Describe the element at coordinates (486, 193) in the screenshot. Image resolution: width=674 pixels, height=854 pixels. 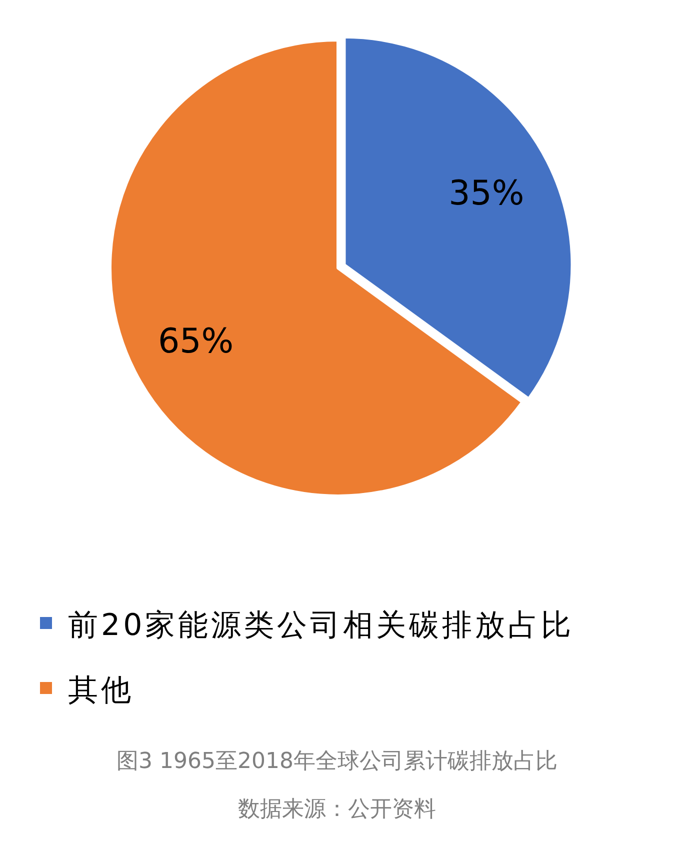
I see `data-label: 35%` at that location.